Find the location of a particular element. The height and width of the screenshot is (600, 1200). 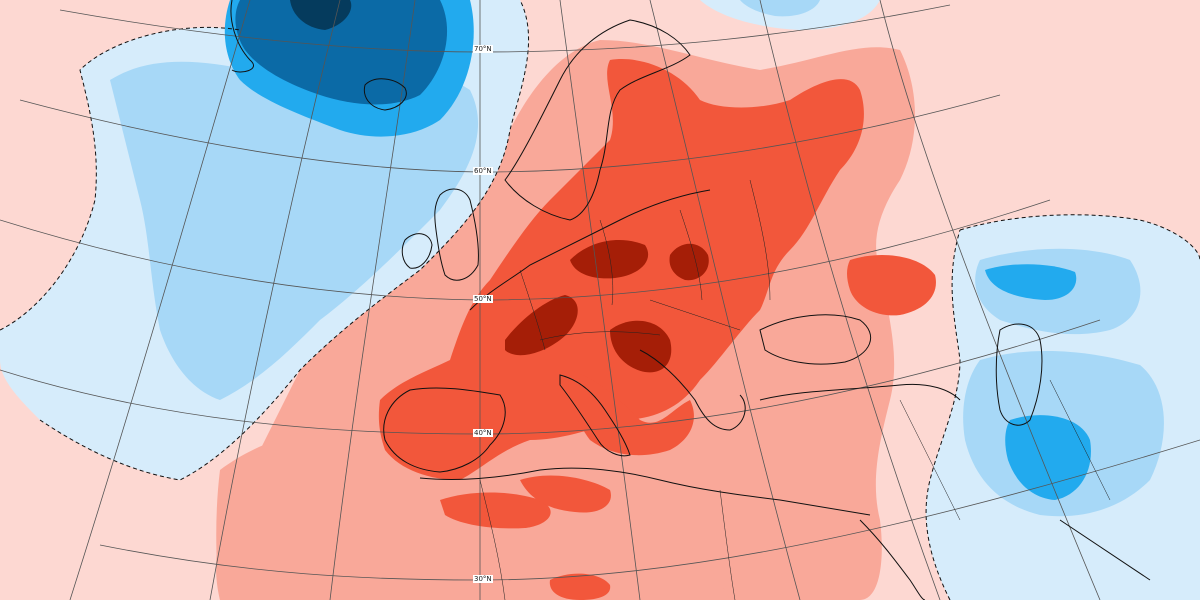

latitude-label-70: 70°N is located at coordinates (483, 49).